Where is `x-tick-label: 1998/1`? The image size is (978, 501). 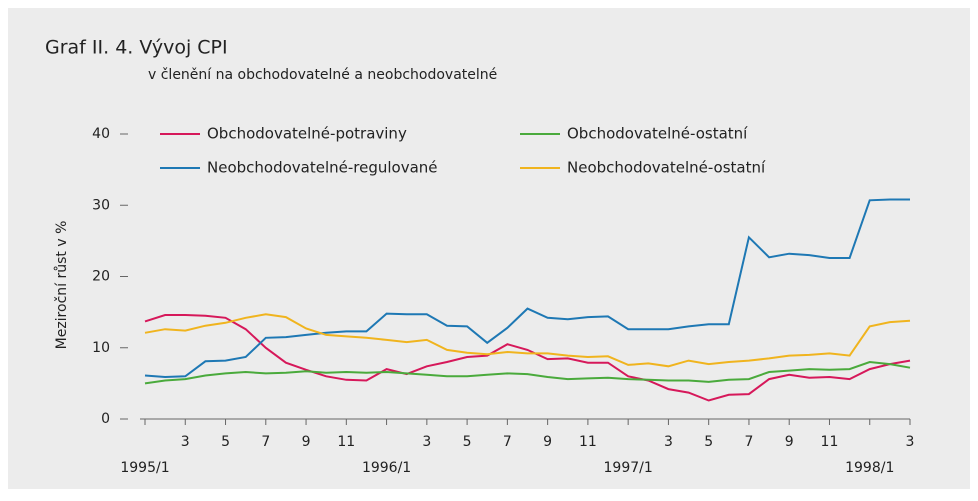
x-tick-label: 1998/1 is located at coordinates (869, 468).